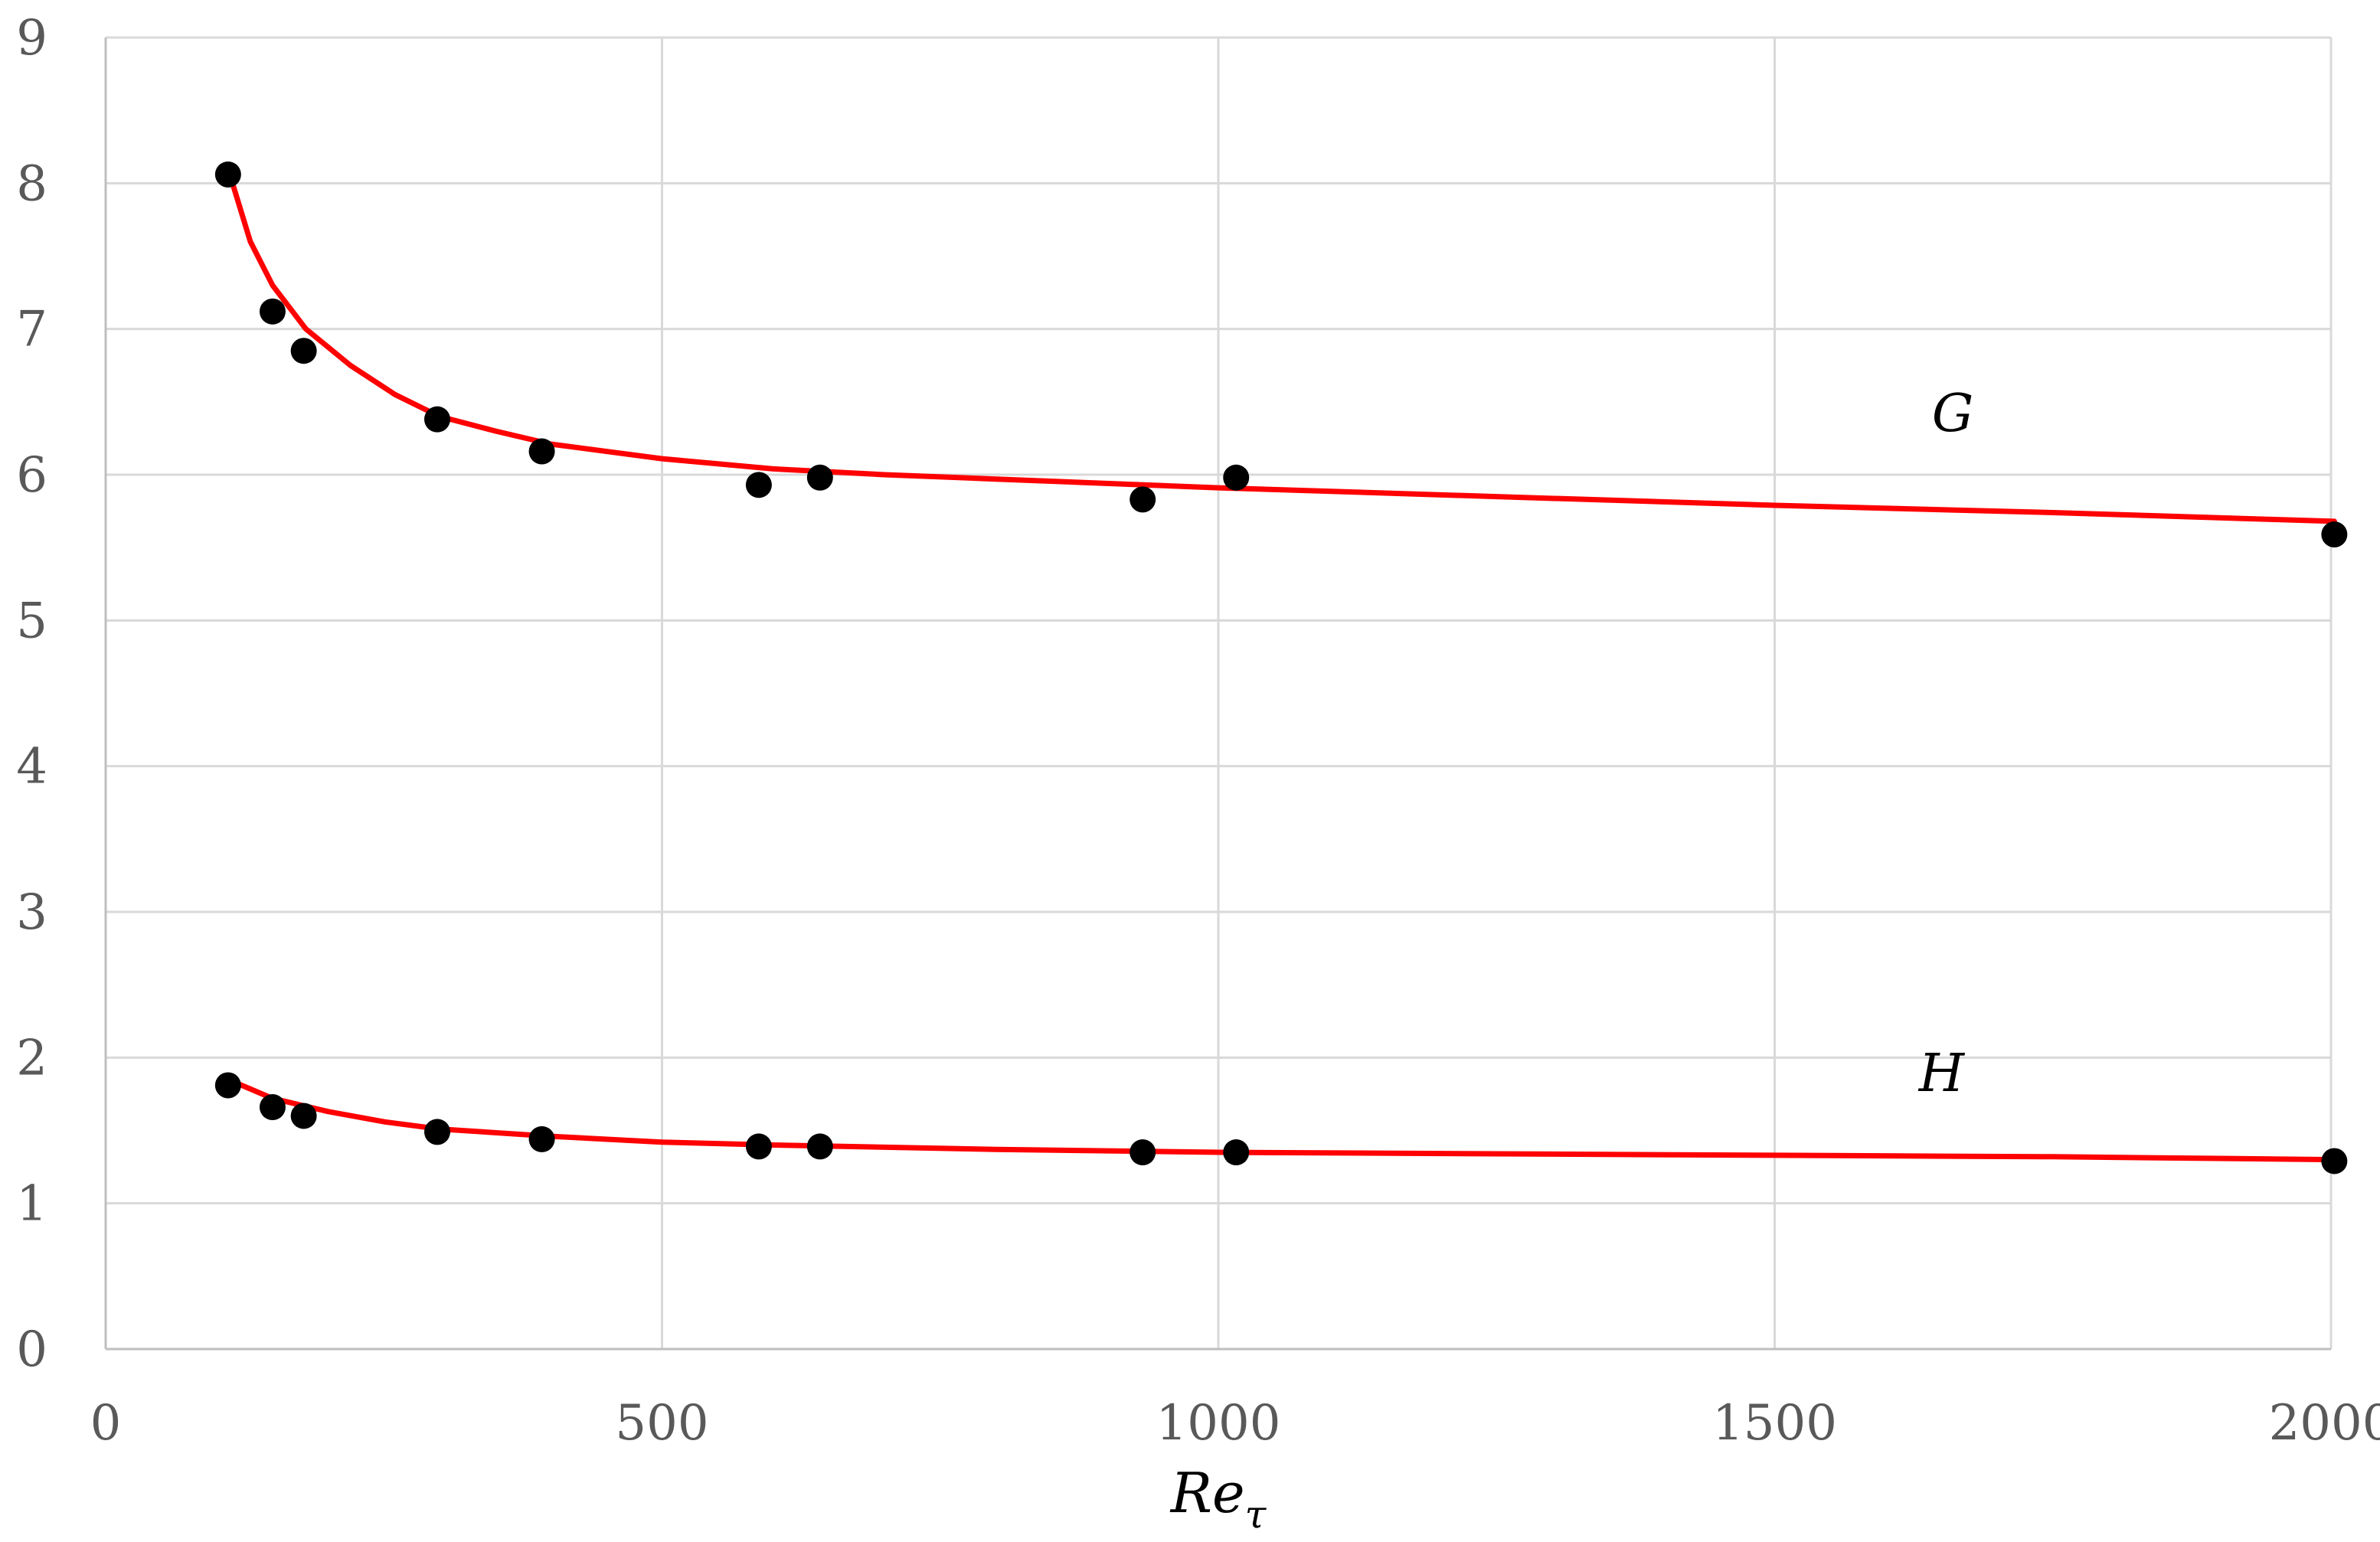 This screenshot has height=1542, width=2380. What do you see at coordinates (31, 330) in the screenshot?
I see `y-tick-label-7: 7` at bounding box center [31, 330].